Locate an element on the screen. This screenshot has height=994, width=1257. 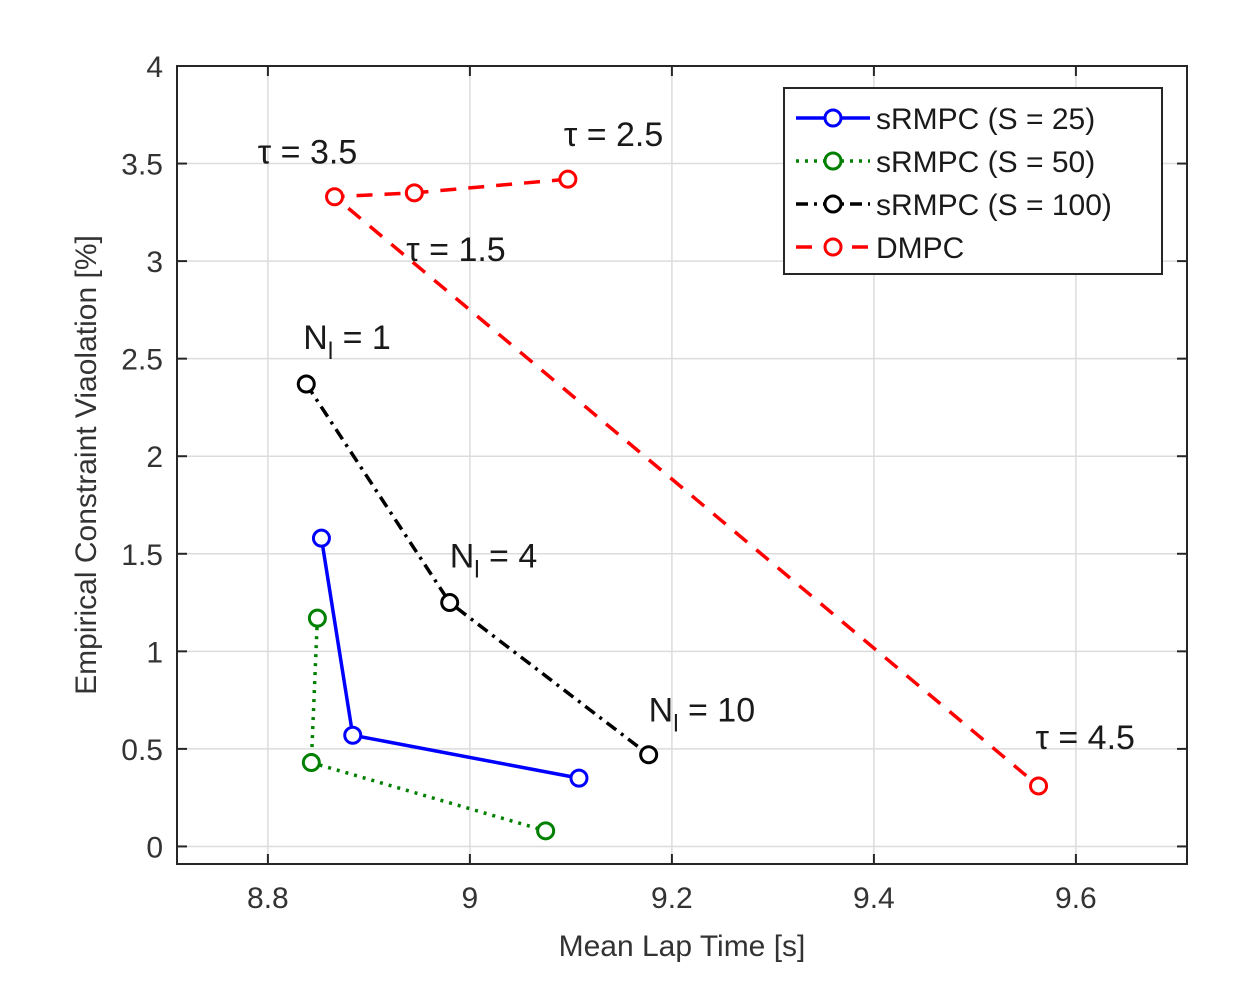
legend-label: sRMPC (S = 100) is located at coordinates (994, 205).